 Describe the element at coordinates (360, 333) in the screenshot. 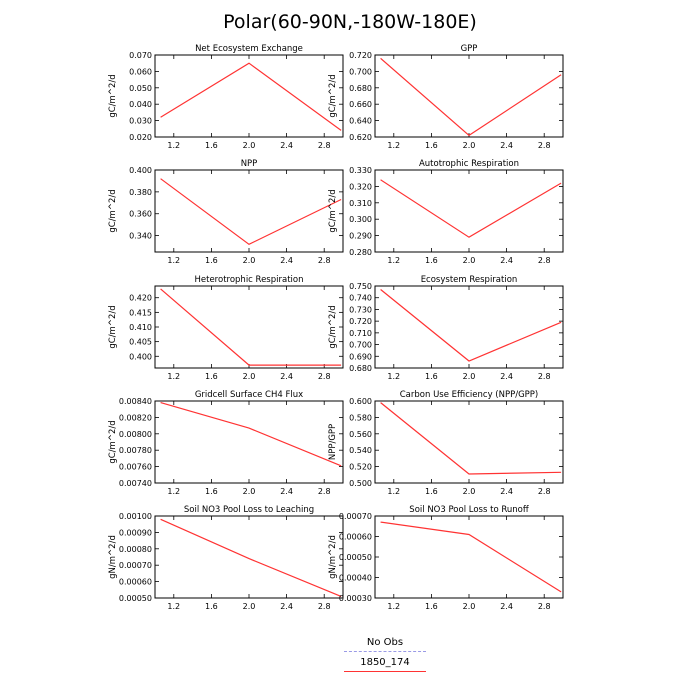

I see `y-tick-label: 0.710` at that location.